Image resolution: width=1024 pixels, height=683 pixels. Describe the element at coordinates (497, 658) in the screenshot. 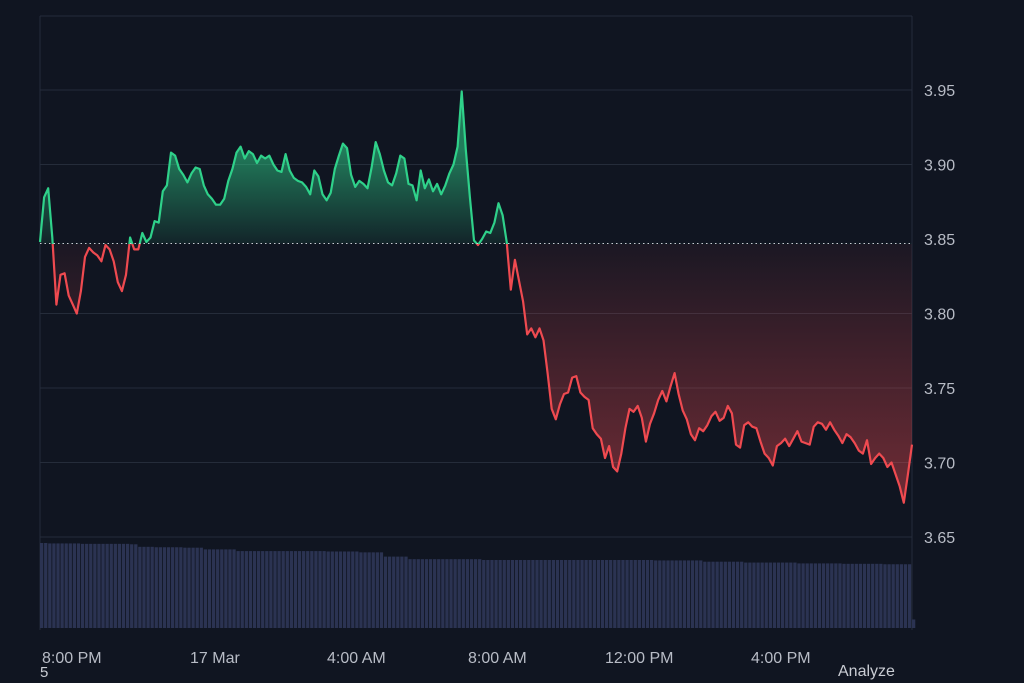

I see `x-tick-label: 8:00 AM` at that location.